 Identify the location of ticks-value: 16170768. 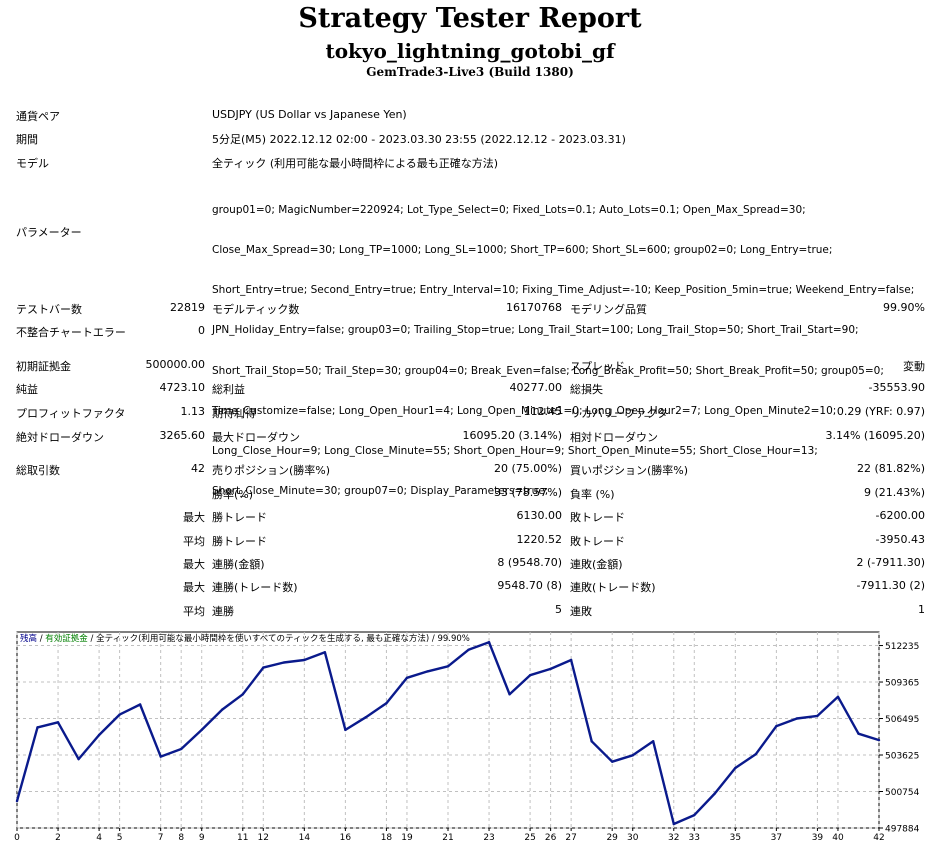
(534, 307).